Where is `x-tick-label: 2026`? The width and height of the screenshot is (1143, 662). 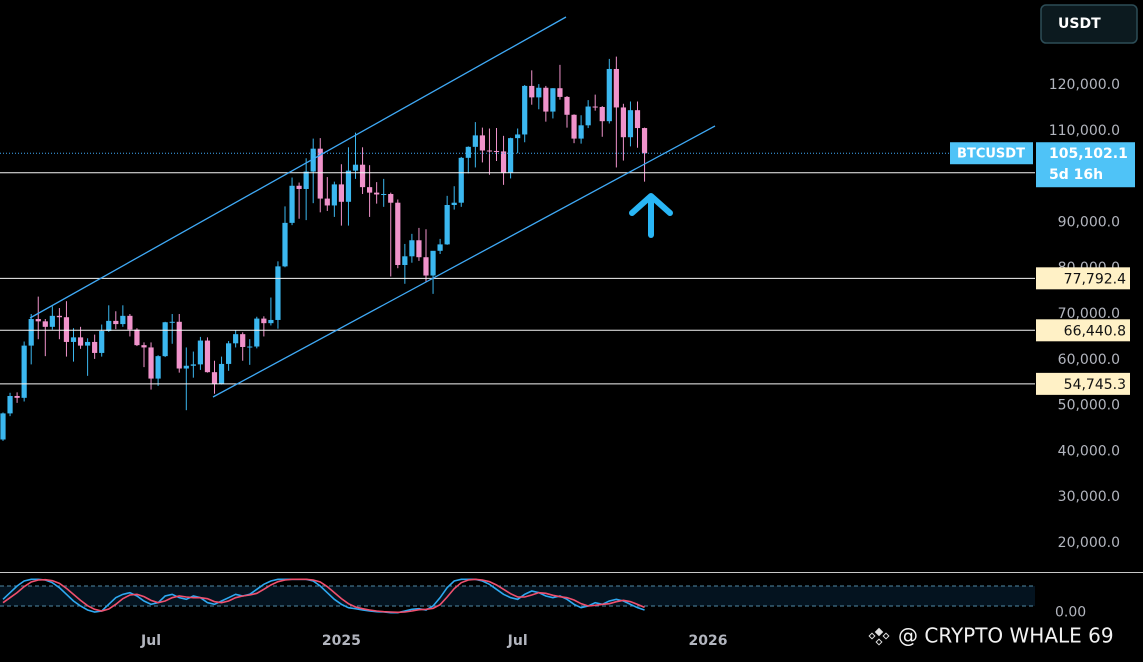 x-tick-label: 2026 is located at coordinates (708, 641).